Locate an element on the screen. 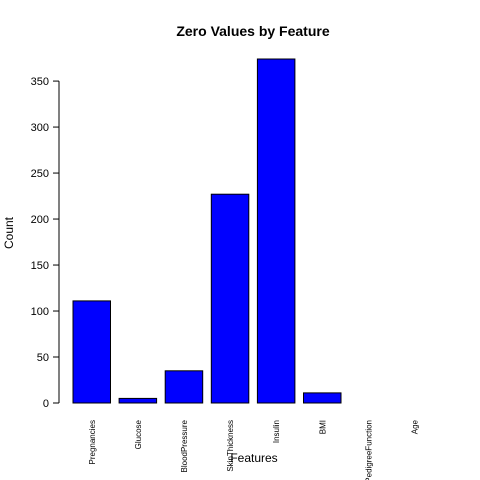  bar-glucose is located at coordinates (138, 400).